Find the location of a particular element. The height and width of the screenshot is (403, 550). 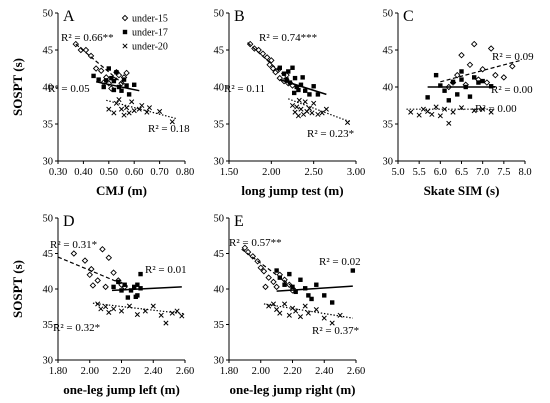

x-tick-label: 0.50 is located at coordinates (109, 172).